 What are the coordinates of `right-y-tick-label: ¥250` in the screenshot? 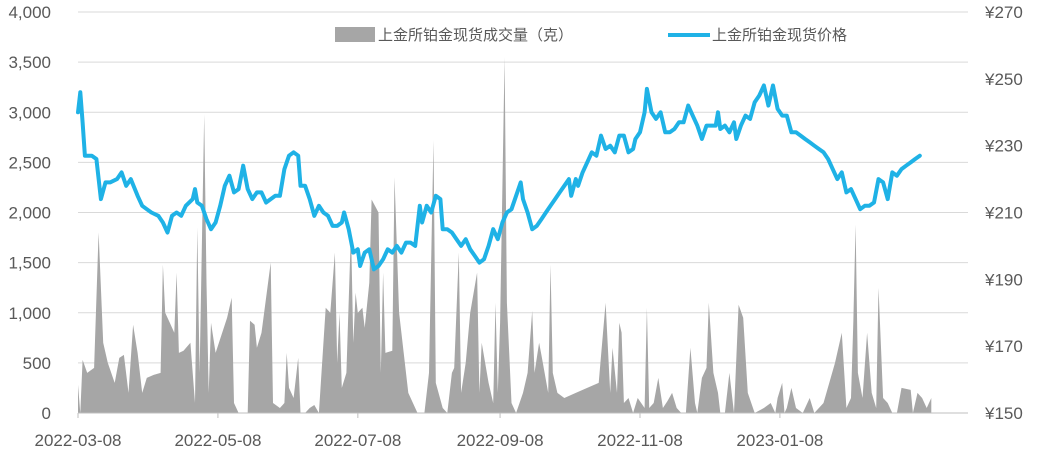 It's located at (1003, 79).